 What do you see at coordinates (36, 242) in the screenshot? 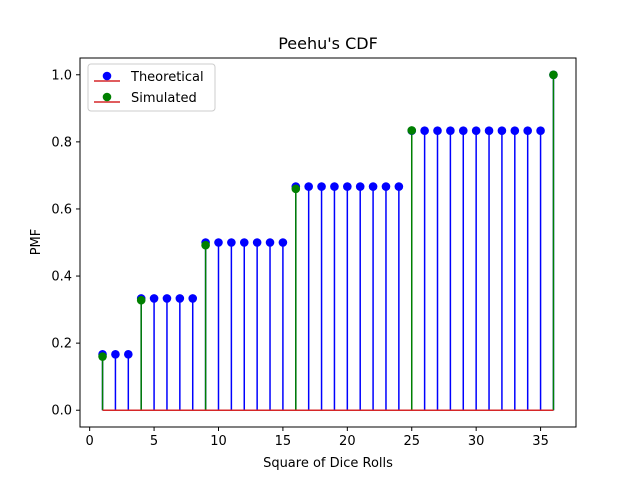
I see `y-axis-title: PMF` at bounding box center [36, 242].